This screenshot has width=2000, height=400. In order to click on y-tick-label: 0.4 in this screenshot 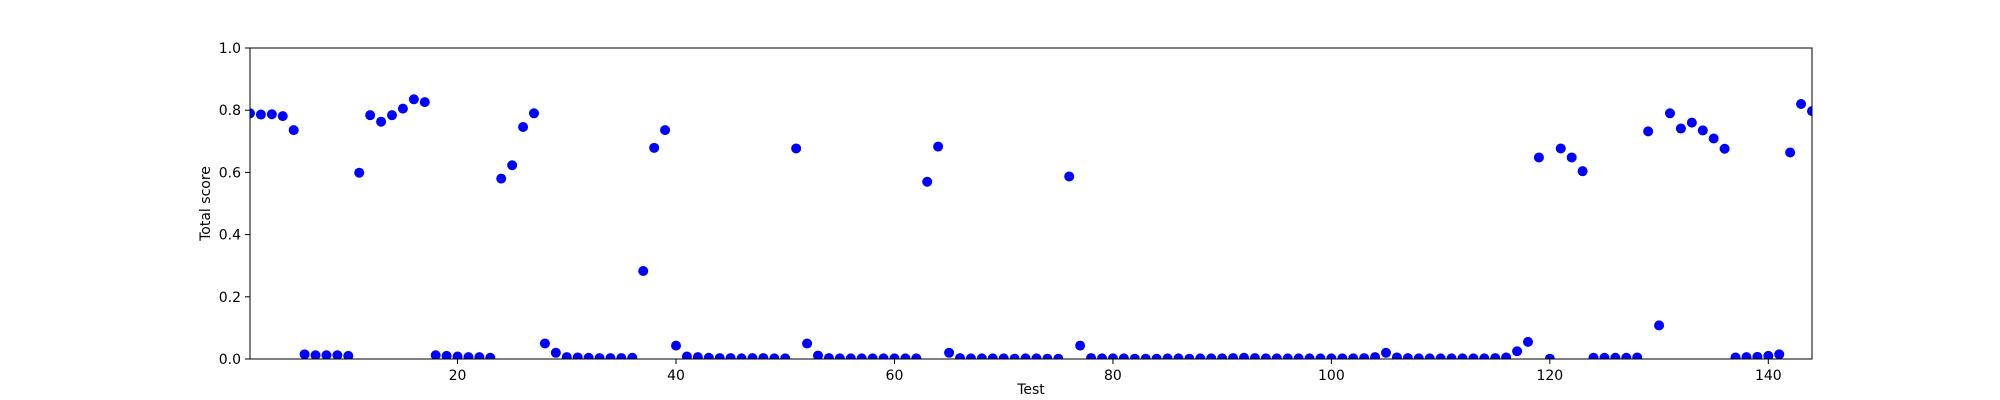, I will do `click(230, 236)`.